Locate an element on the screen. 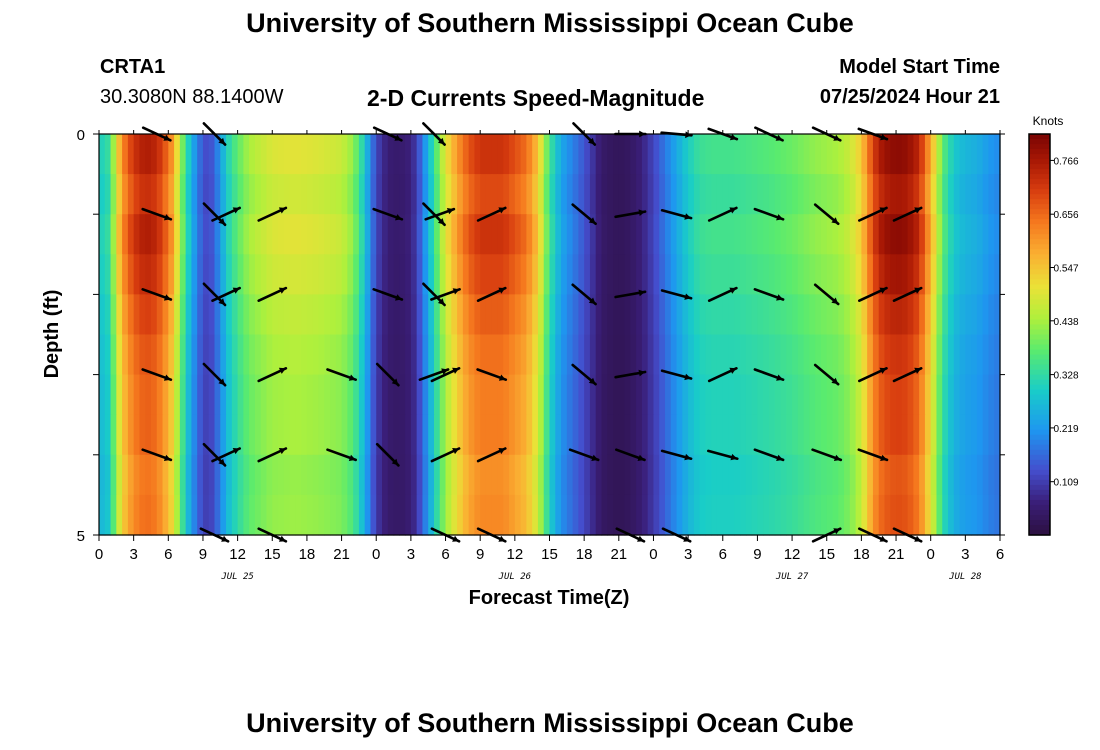 This screenshot has height=750, width=1100. x-tick-label: 12 is located at coordinates (515, 554).